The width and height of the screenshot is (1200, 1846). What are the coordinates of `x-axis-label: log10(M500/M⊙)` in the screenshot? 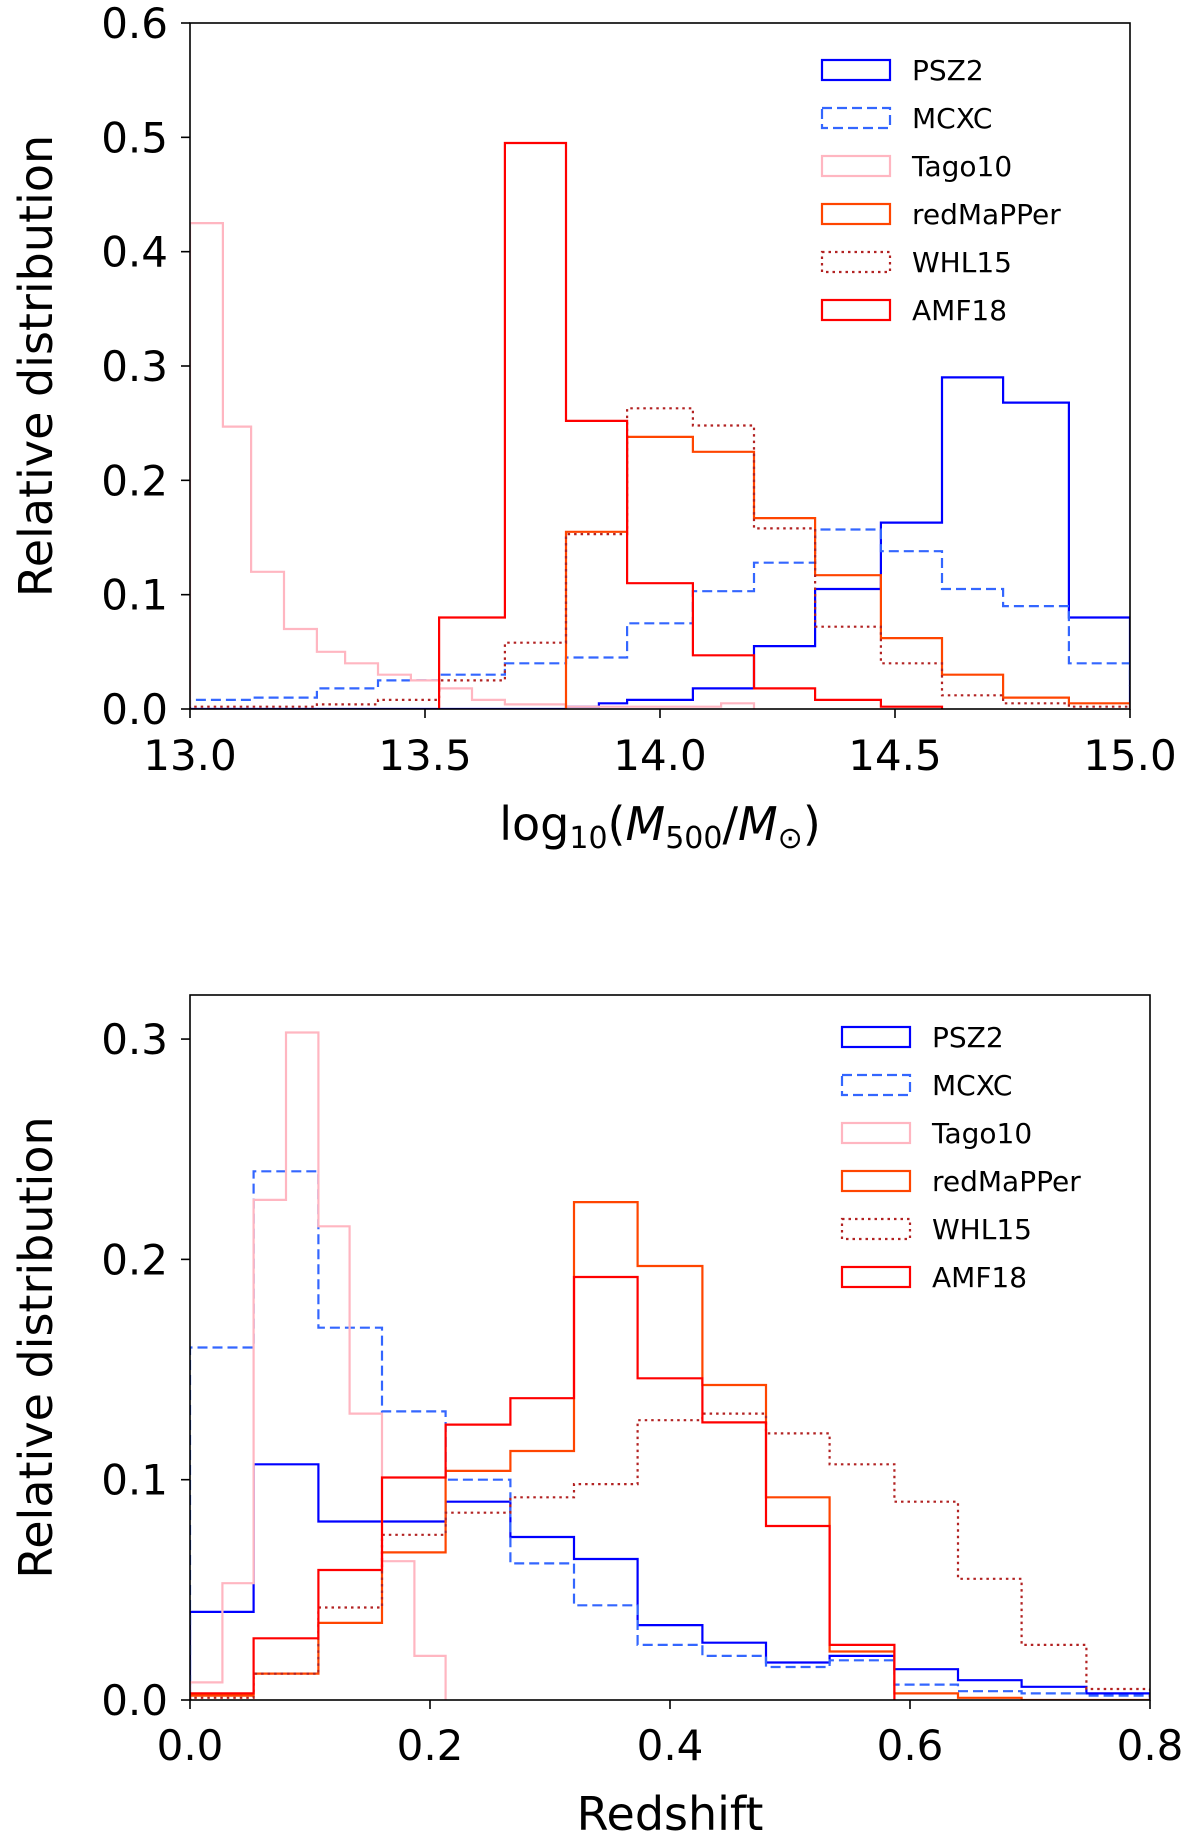 It's located at (660, 826).